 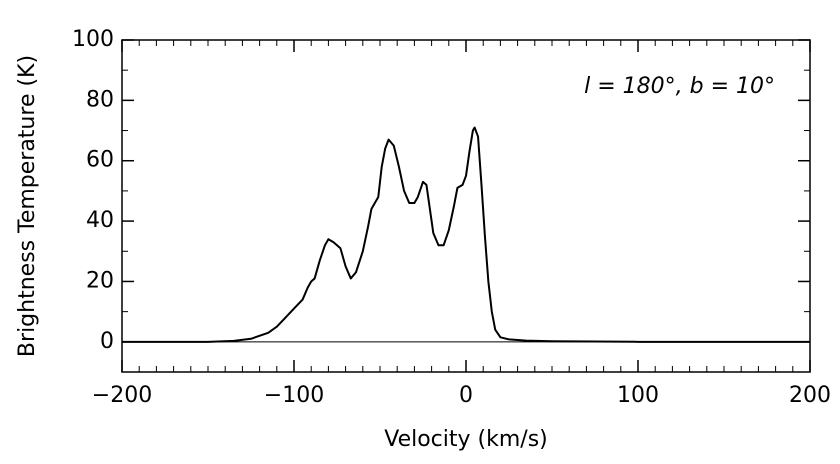 What do you see at coordinates (100, 160) in the screenshot?
I see `y-tick-label: 60` at bounding box center [100, 160].